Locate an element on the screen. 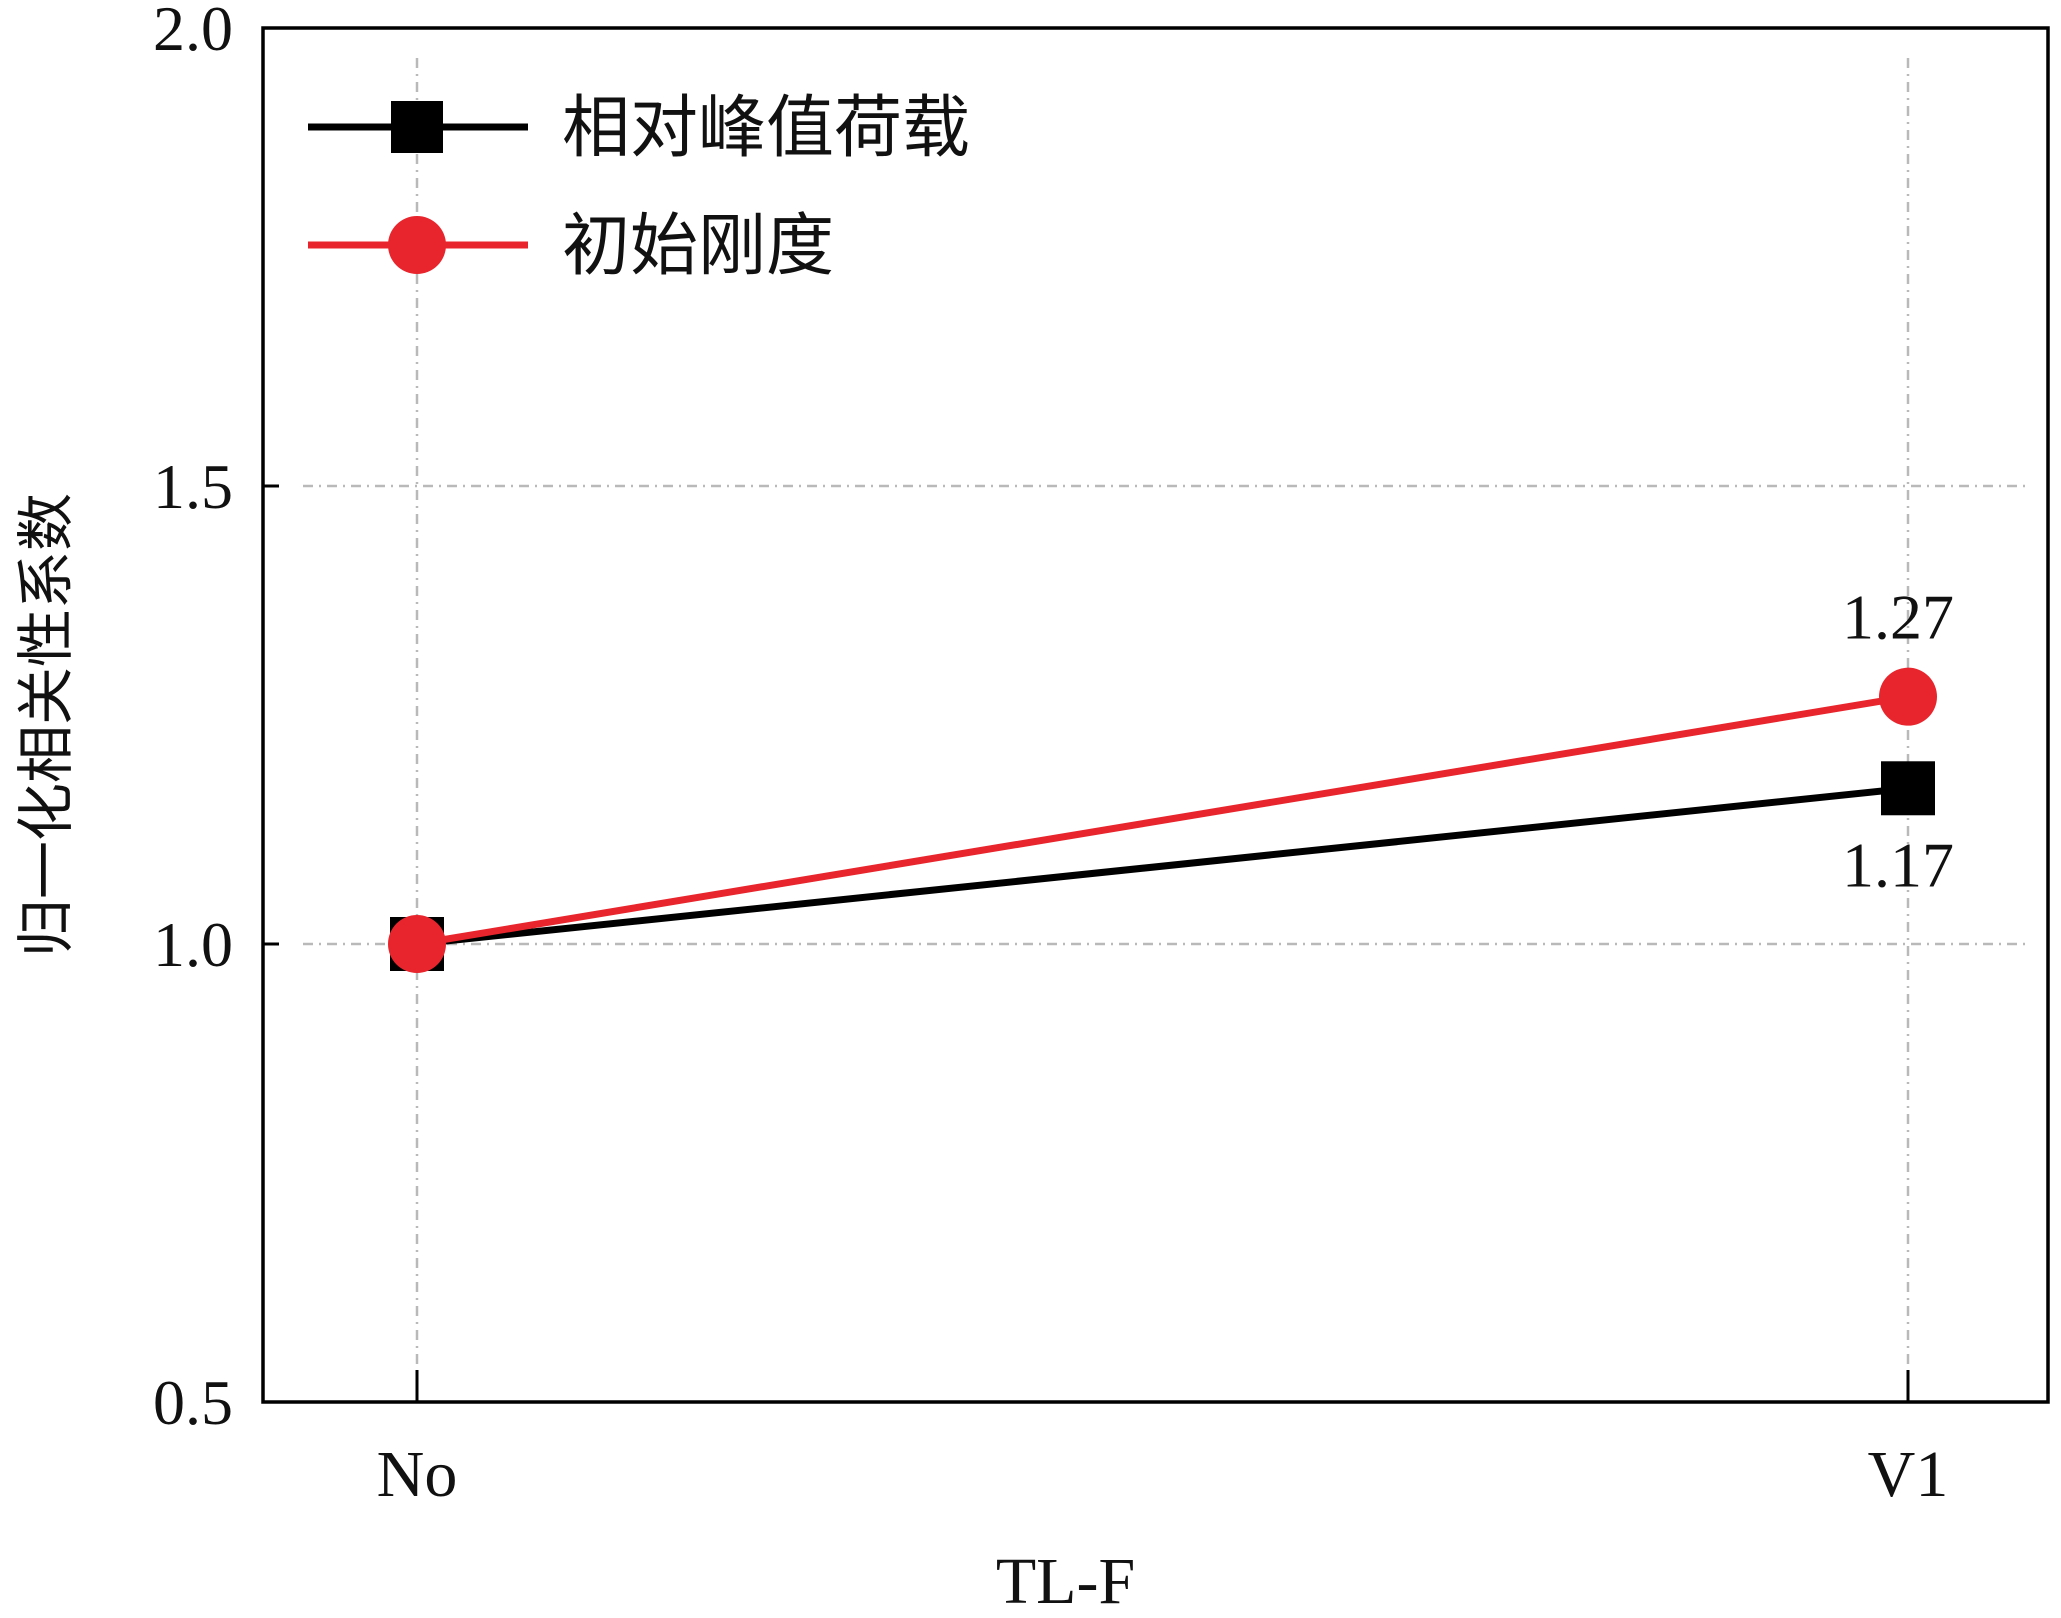 This screenshot has width=2061, height=1618. data-label-series-1-point-1: 1.27 is located at coordinates (1898, 617).